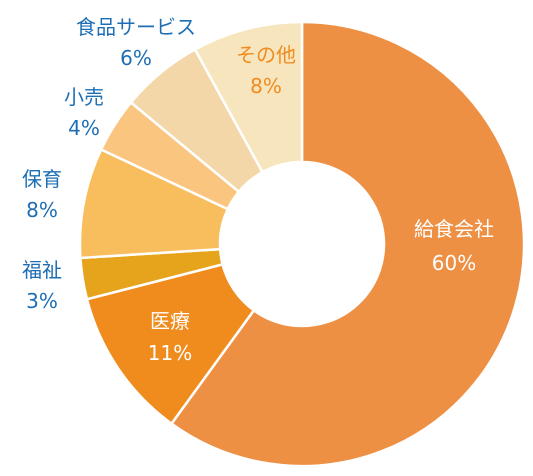  I want to click on slice-label-1: 給食会社 60%, so click(454, 246).